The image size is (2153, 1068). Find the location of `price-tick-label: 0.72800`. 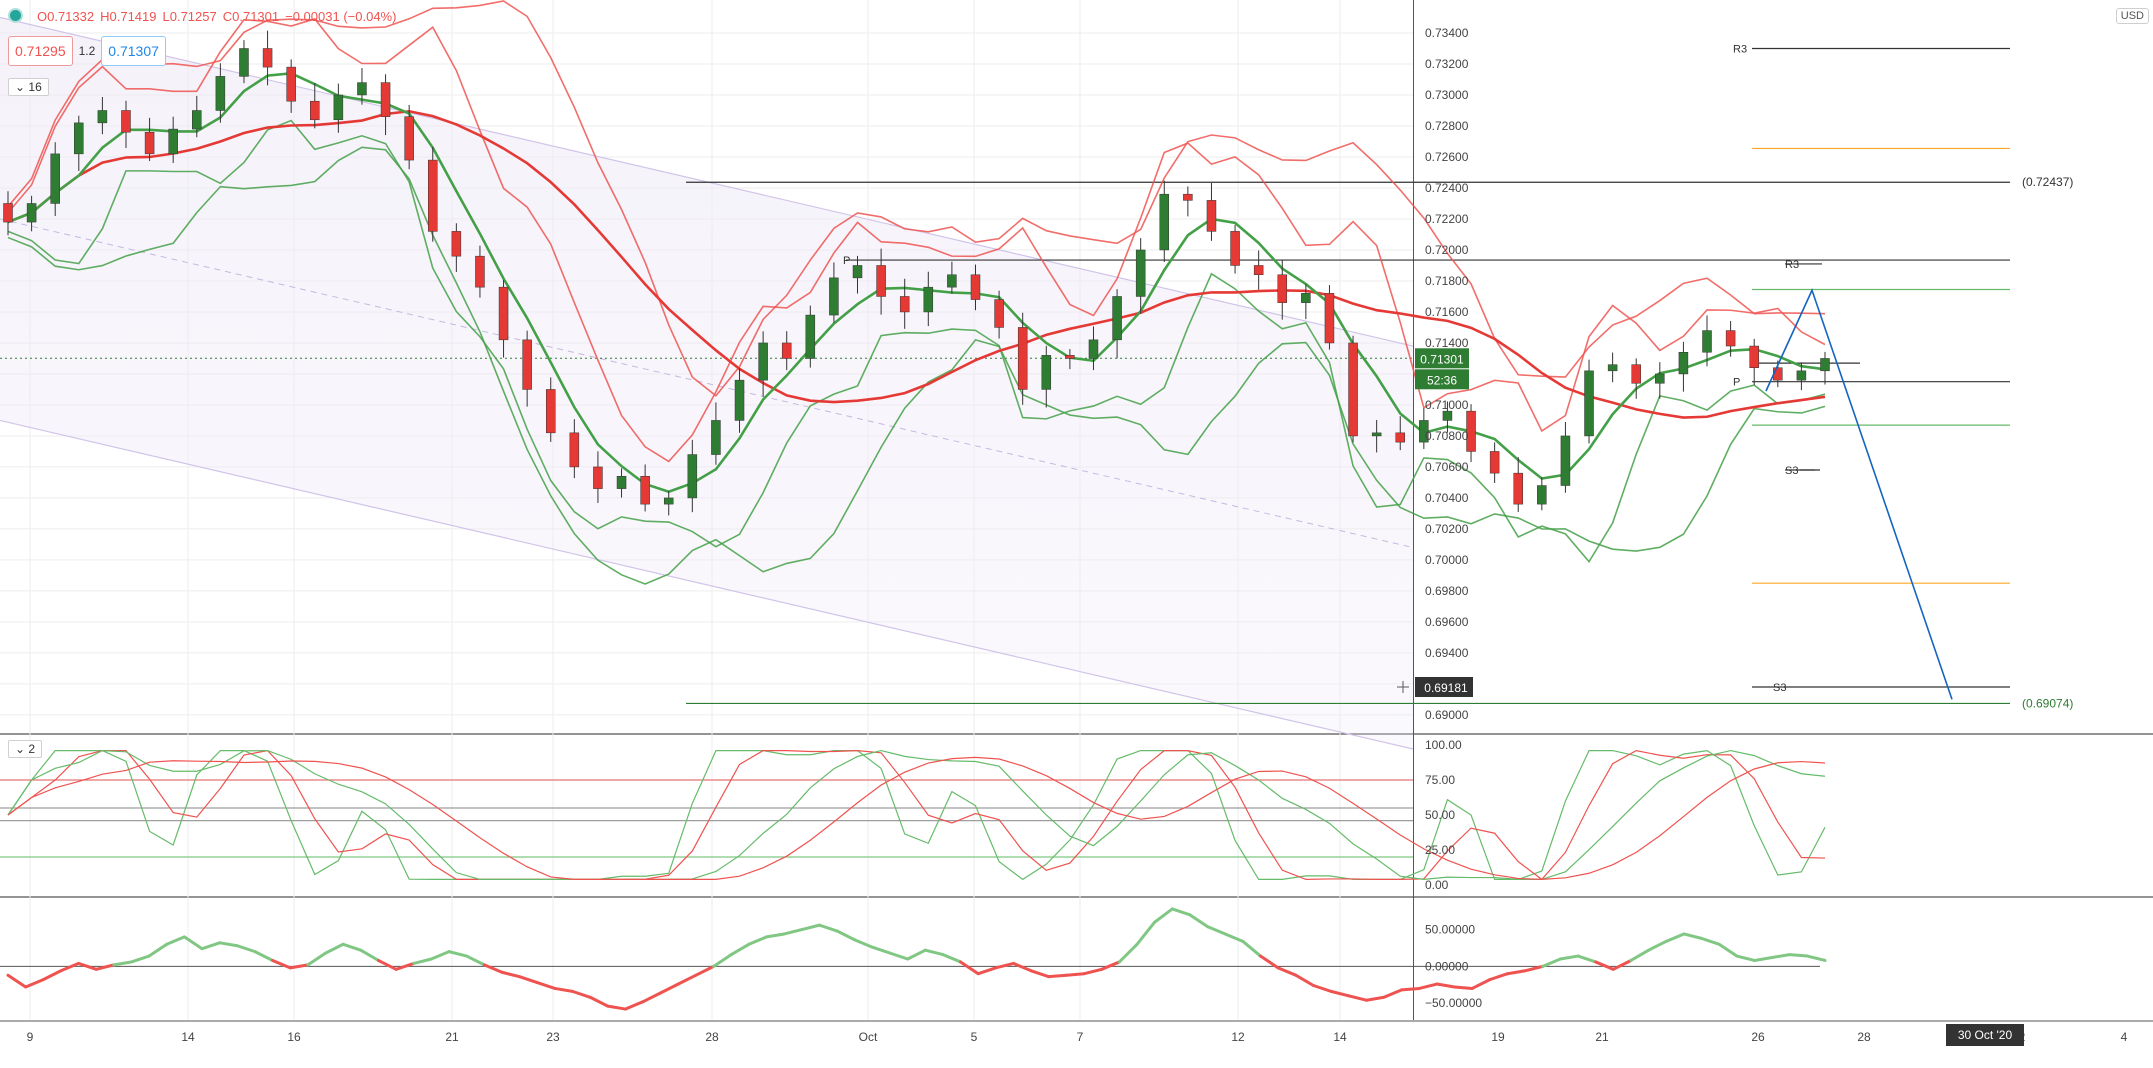

price-tick-label: 0.72800 is located at coordinates (1447, 126).